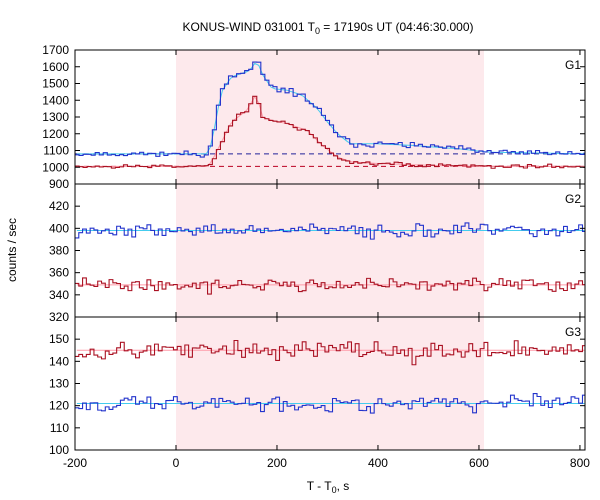 The image size is (600, 500). I want to click on y-tick-label: 1100, so click(56, 151).